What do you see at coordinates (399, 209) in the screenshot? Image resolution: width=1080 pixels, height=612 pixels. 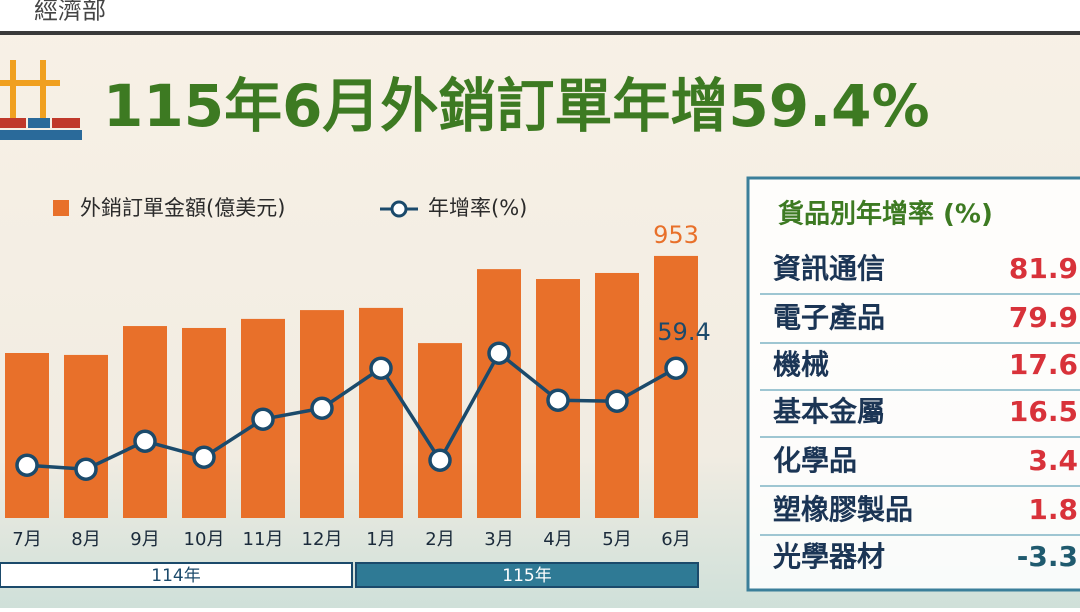 I see `legend-marker` at bounding box center [399, 209].